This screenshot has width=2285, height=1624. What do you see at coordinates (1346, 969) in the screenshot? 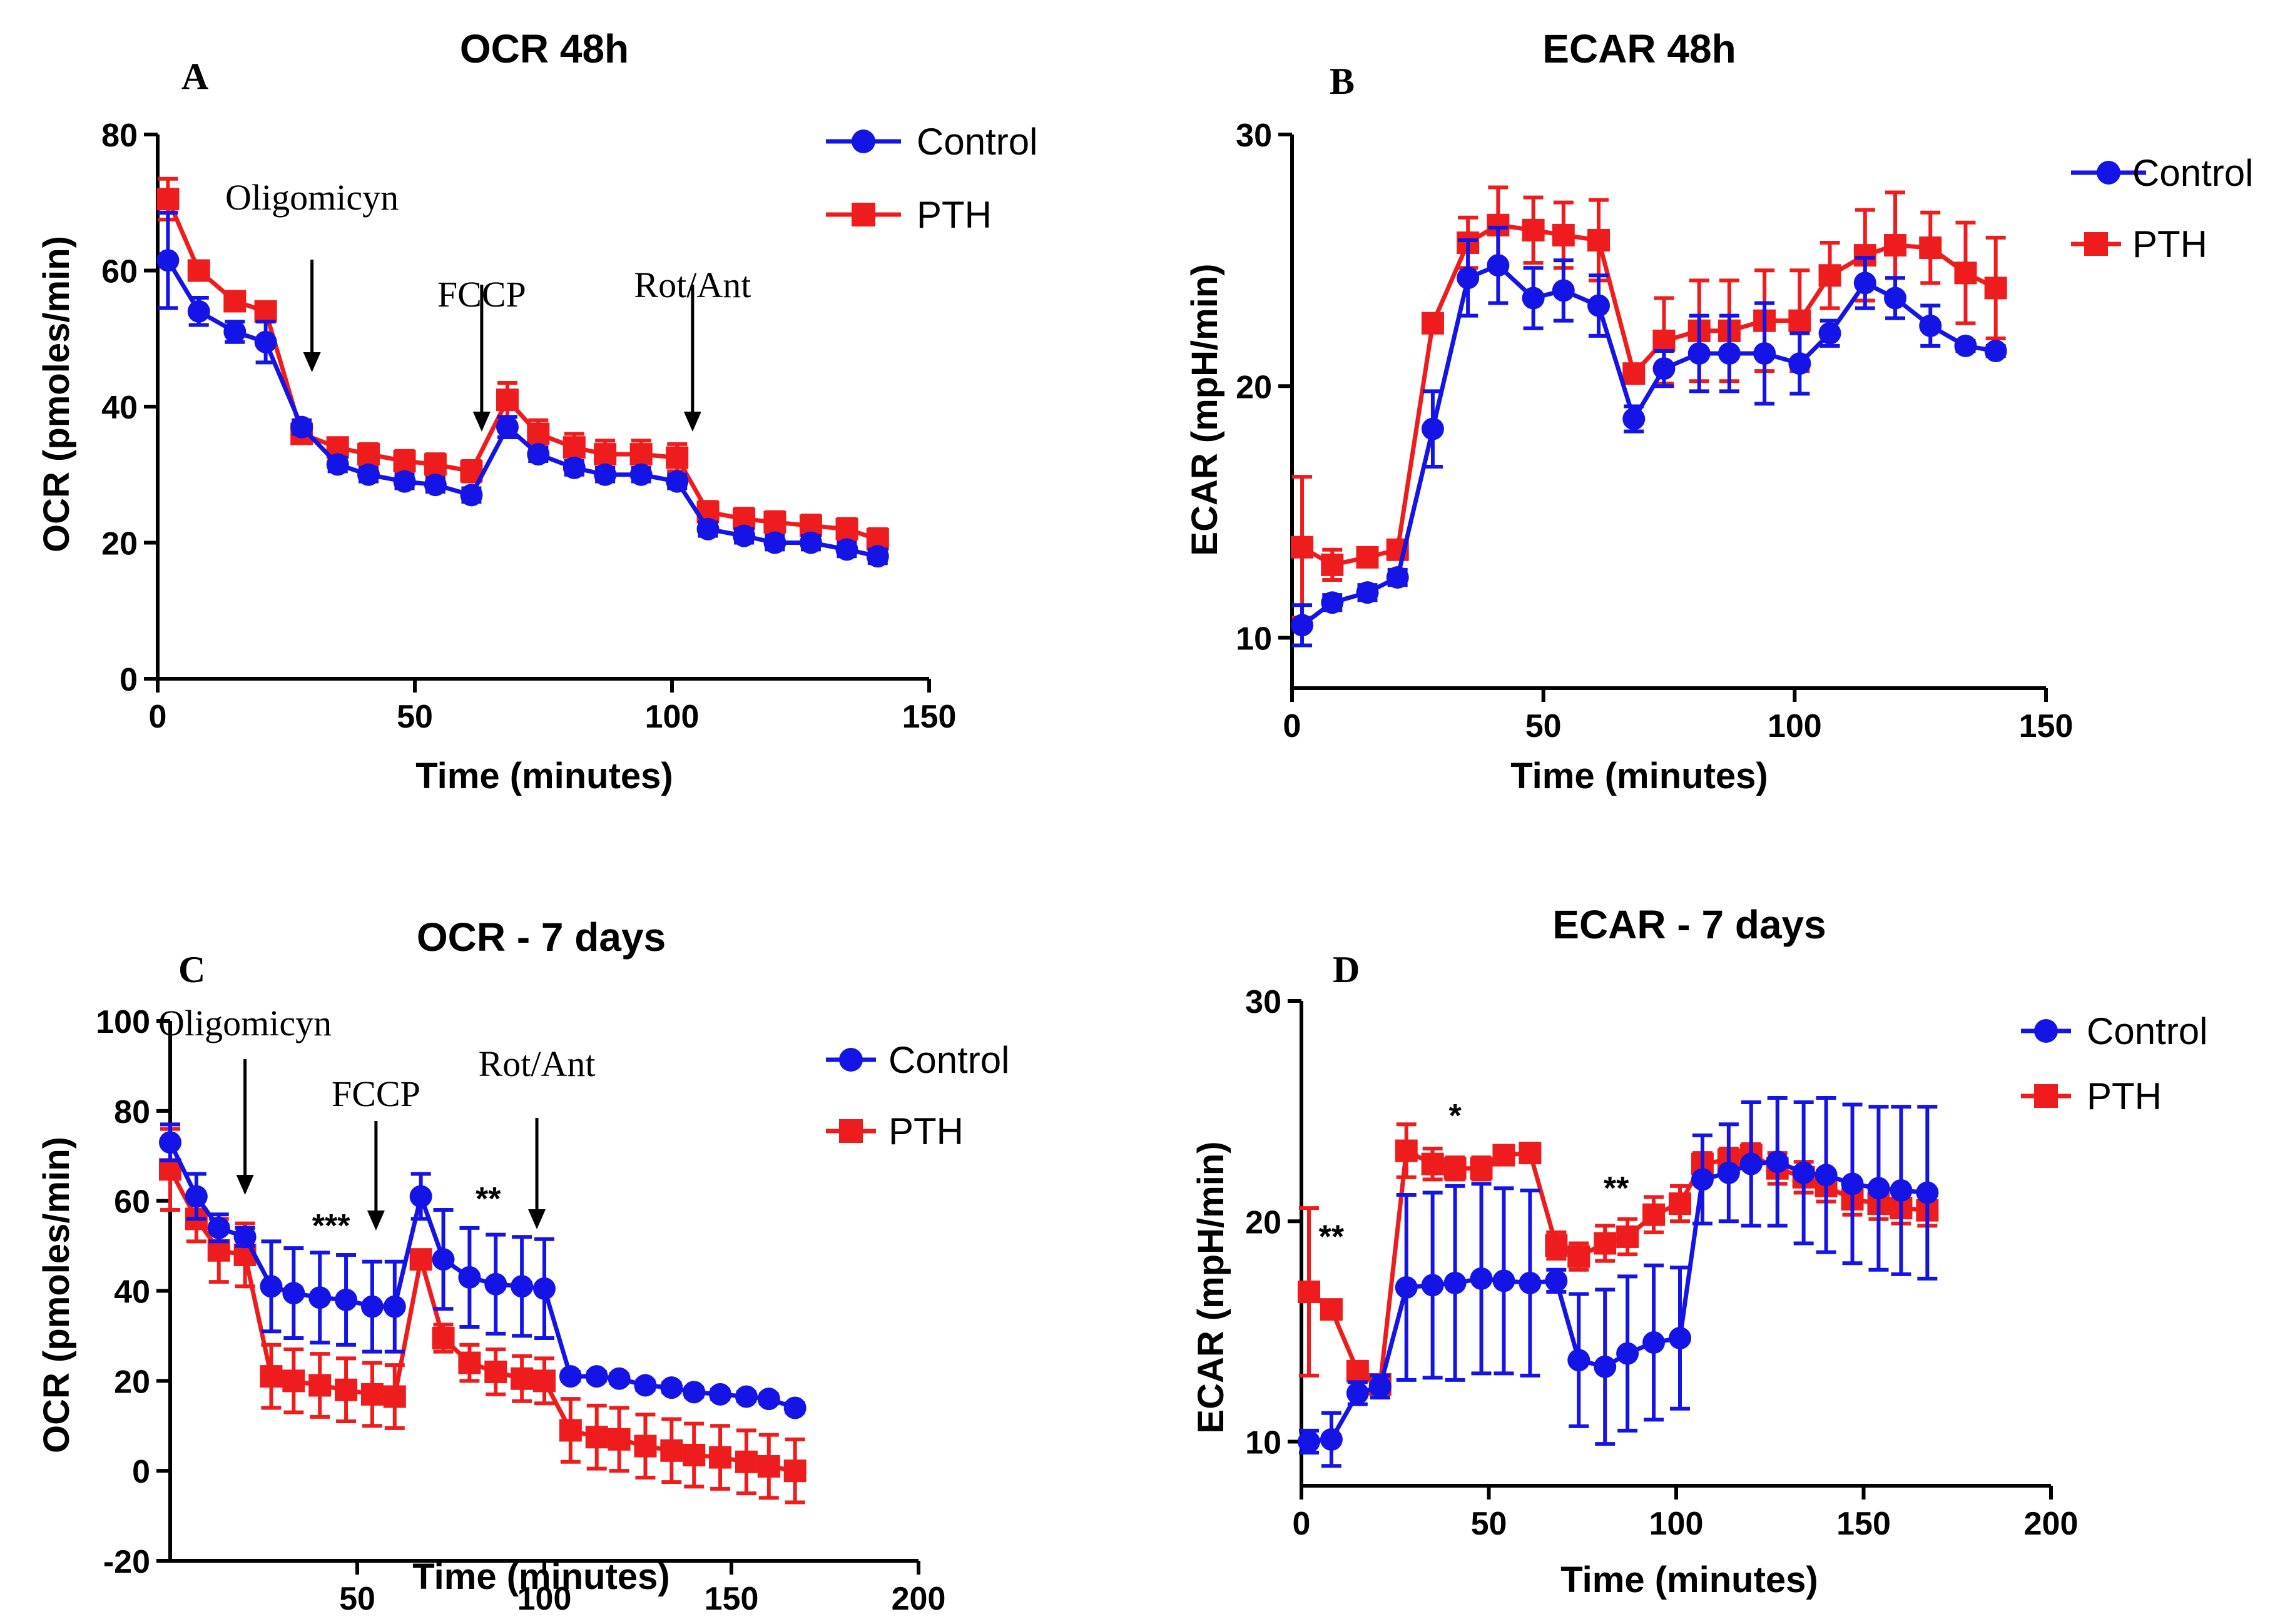
I see `panel-letter: D` at bounding box center [1346, 969].